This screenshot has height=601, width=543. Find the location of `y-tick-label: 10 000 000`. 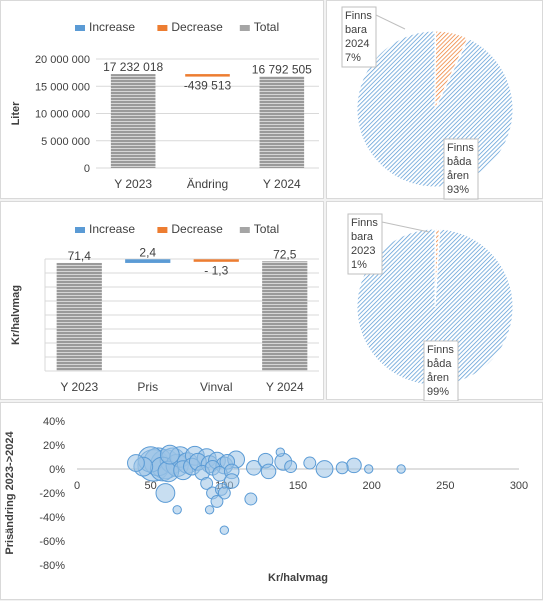

y-tick-label: 10 000 000 is located at coordinates (62, 115).